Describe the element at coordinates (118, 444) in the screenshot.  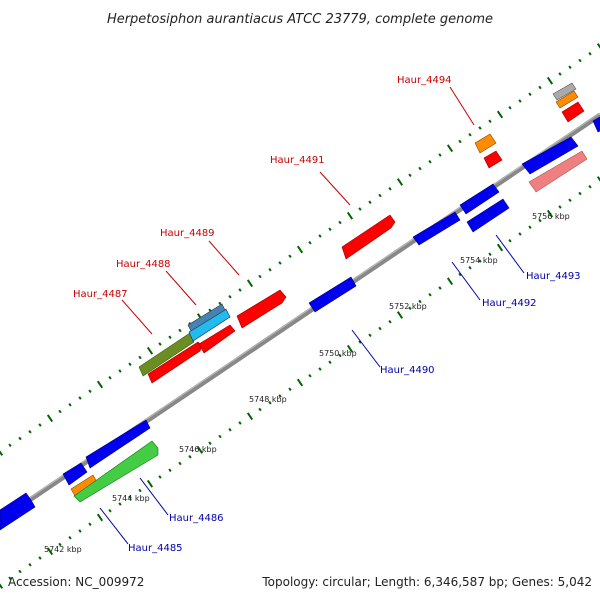
I see `gene-arrow-forward-left` at that location.